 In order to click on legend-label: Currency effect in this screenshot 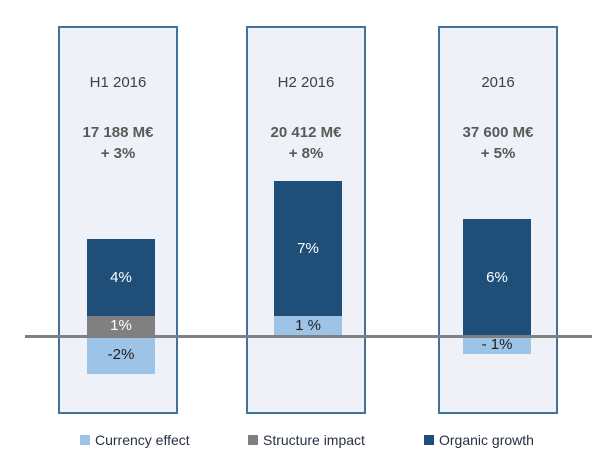, I will do `click(142, 440)`.